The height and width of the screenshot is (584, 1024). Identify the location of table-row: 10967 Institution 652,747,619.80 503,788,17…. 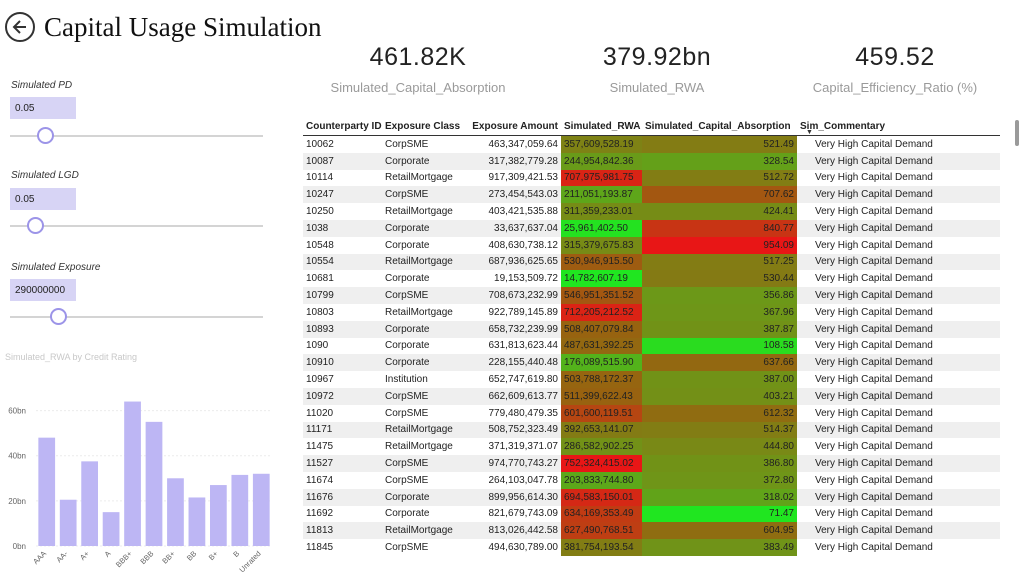
(651, 379).